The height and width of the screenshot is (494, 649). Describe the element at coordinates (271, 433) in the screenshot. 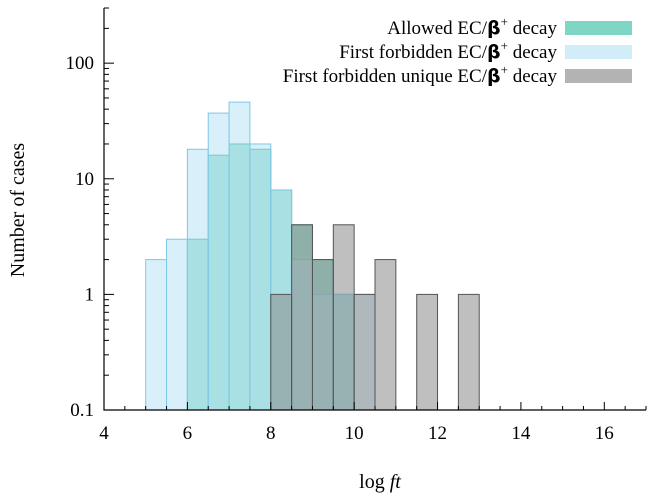

I see `x-tick-label: 8` at that location.